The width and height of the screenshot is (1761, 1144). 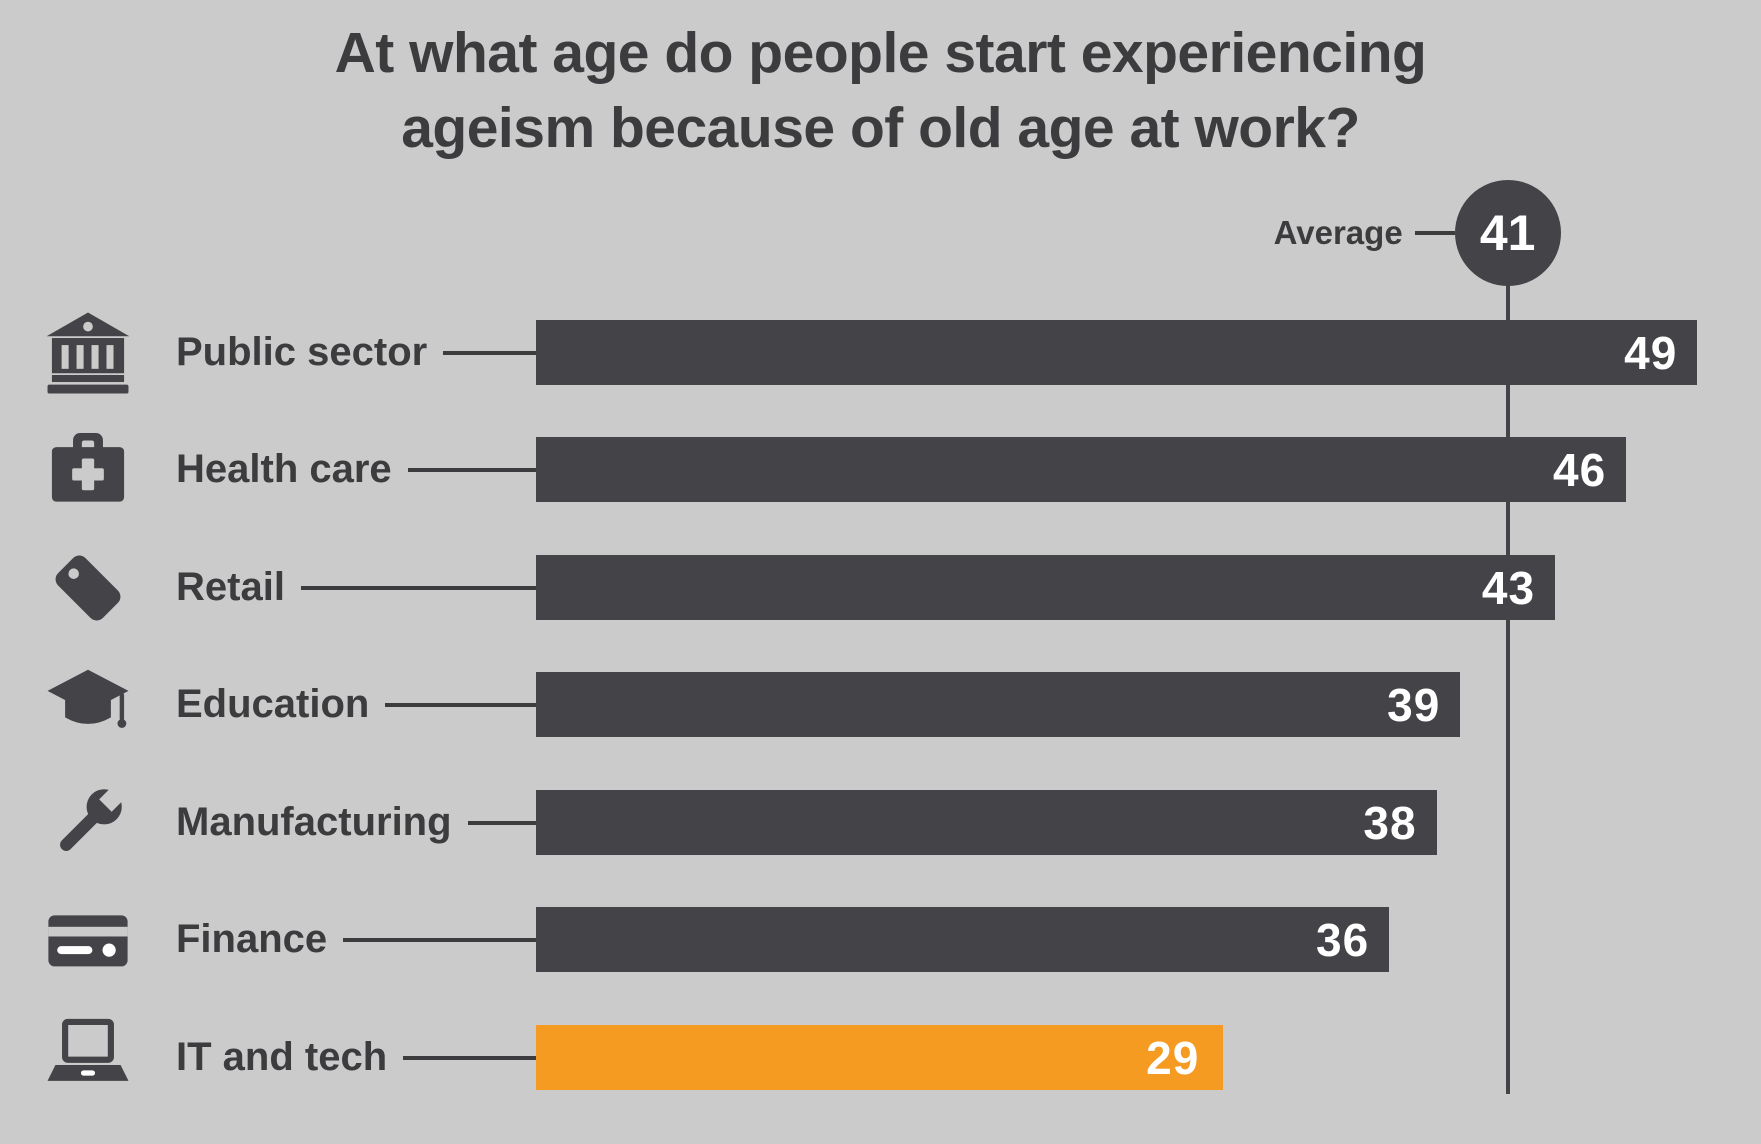 I want to click on row-label: Public sector, so click(x=302, y=352).